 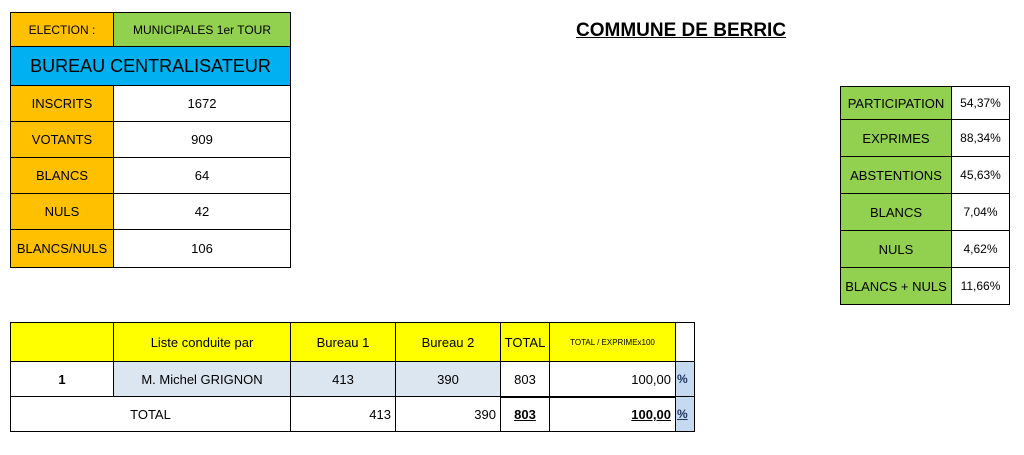 I want to click on results-header-bureau2: Bureau 2, so click(x=448, y=342).